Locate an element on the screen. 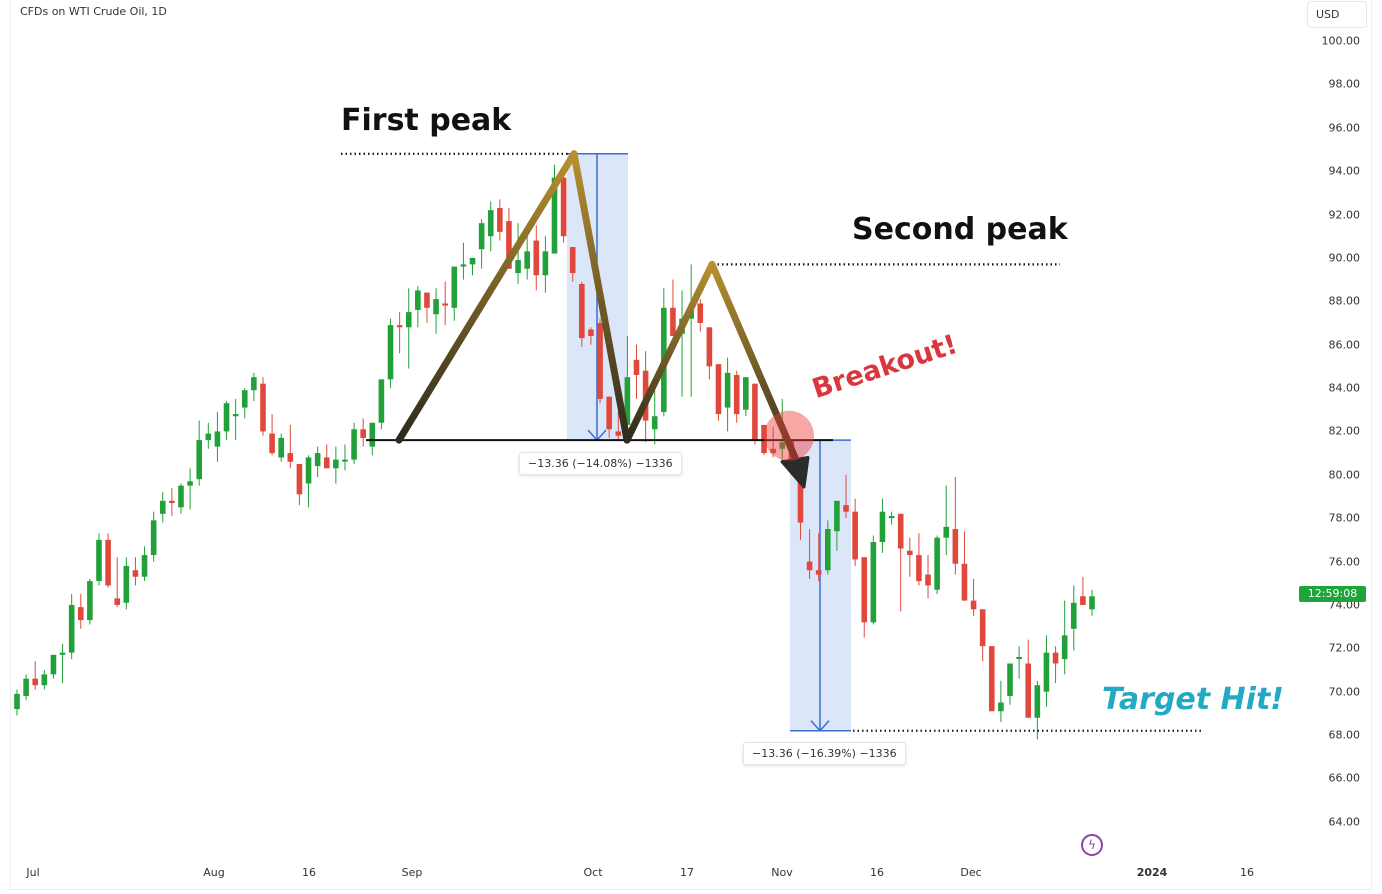 The height and width of the screenshot is (894, 1382). price-tick: 90.00 is located at coordinates (1344, 258).